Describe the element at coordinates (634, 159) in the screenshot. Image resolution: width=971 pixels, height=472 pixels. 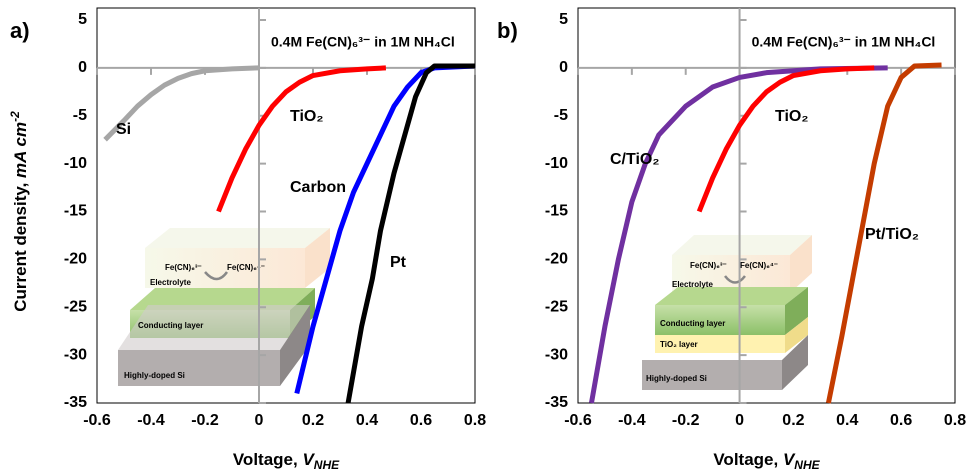
I see `series-label: C/TiO₂` at that location.